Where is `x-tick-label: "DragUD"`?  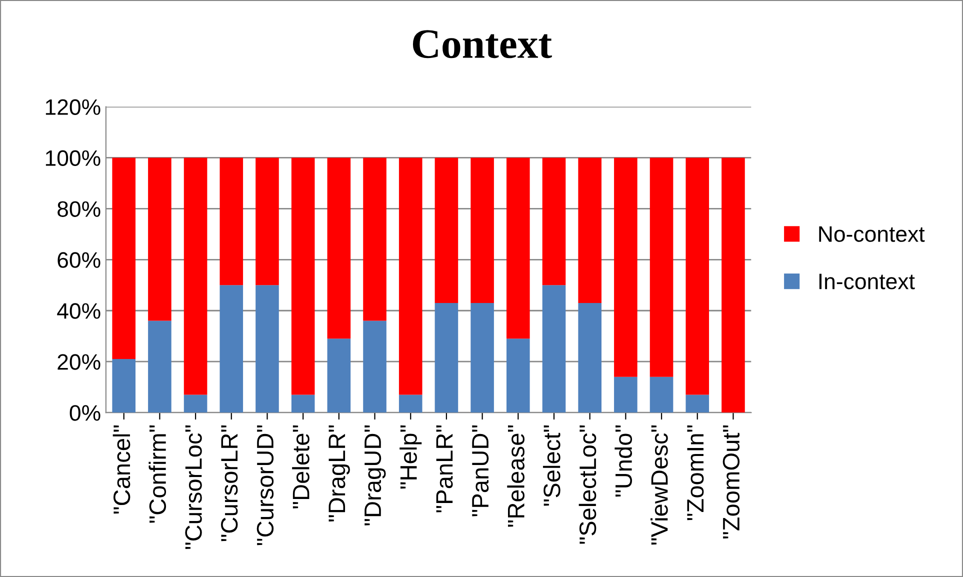 x-tick-label: "DragUD" is located at coordinates (375, 475).